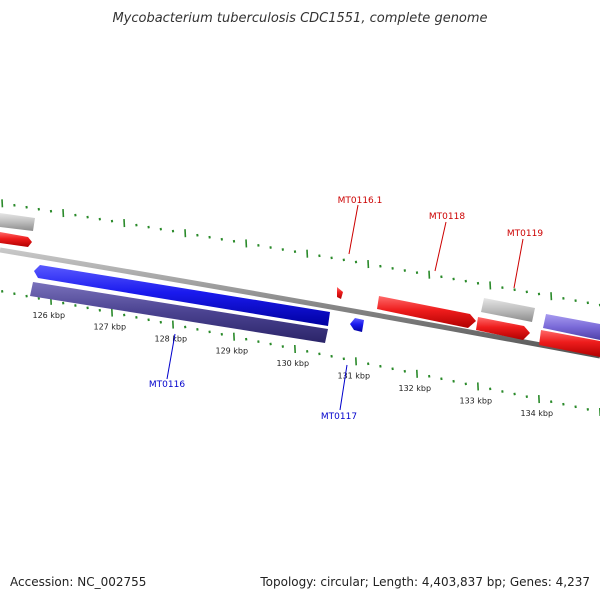 The height and width of the screenshot is (600, 600). Describe the element at coordinates (353, 375) in the screenshot. I see `ruler-tick-label: 131 kbp` at that location.